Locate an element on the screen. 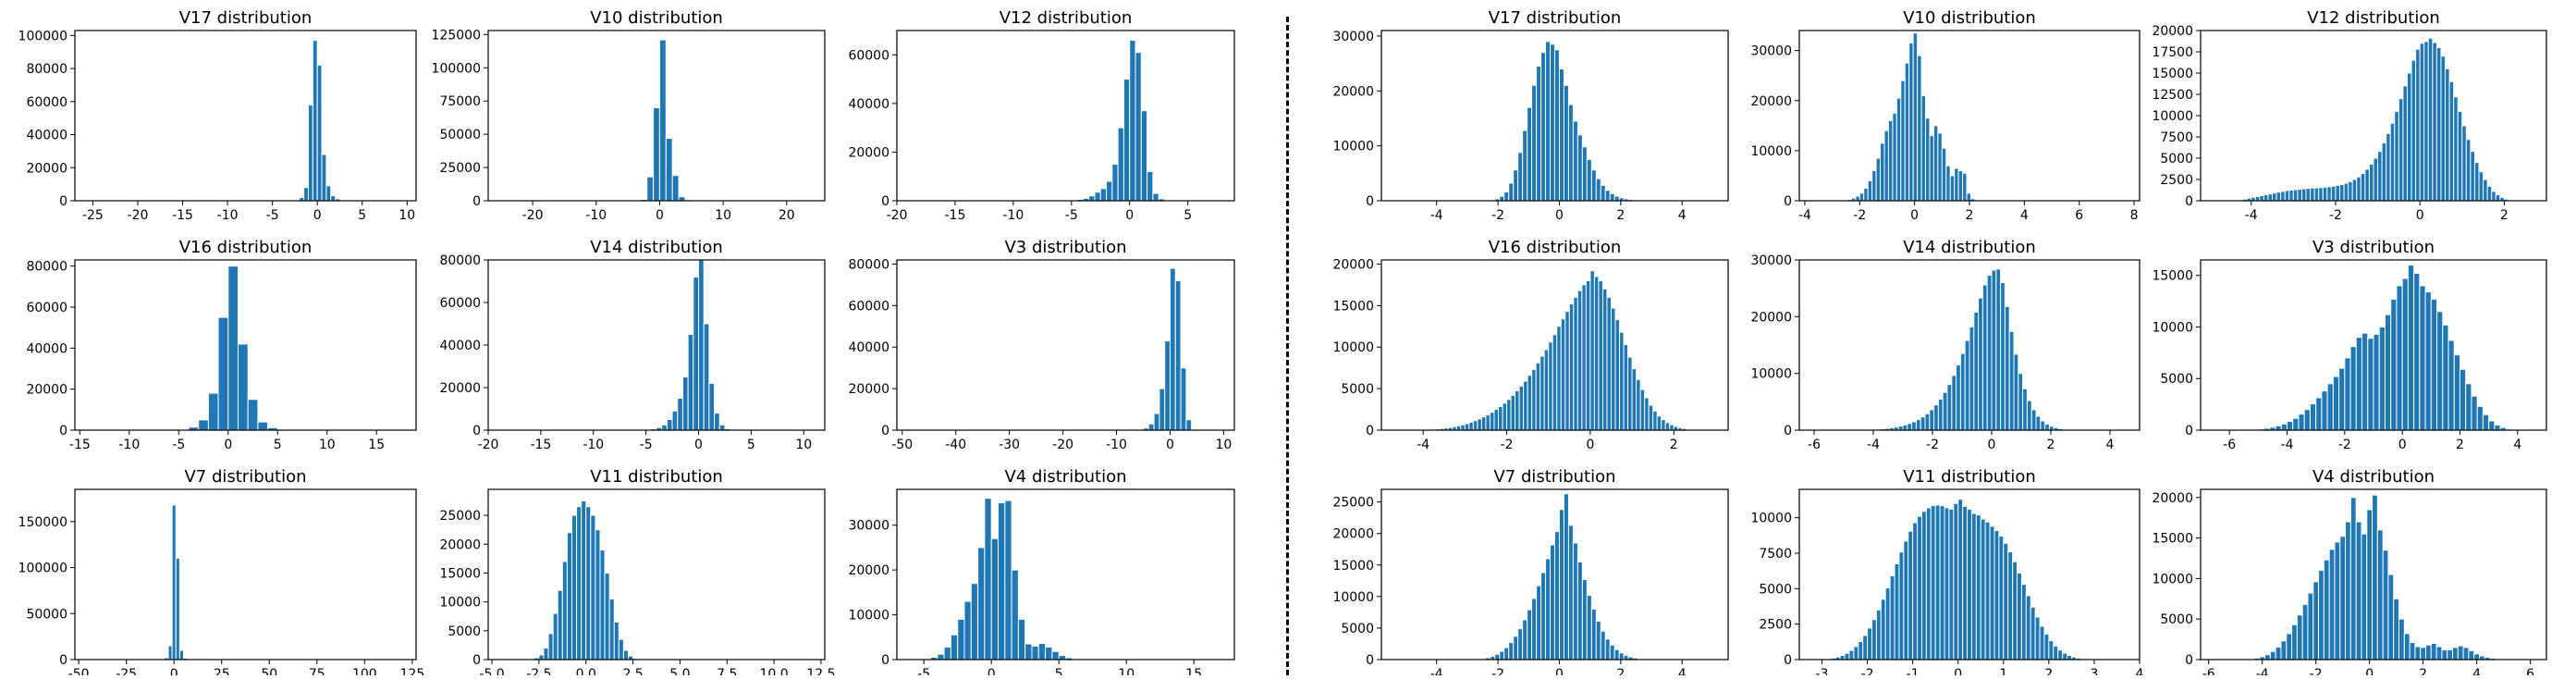  x-tick-label: 50 is located at coordinates (269, 671).